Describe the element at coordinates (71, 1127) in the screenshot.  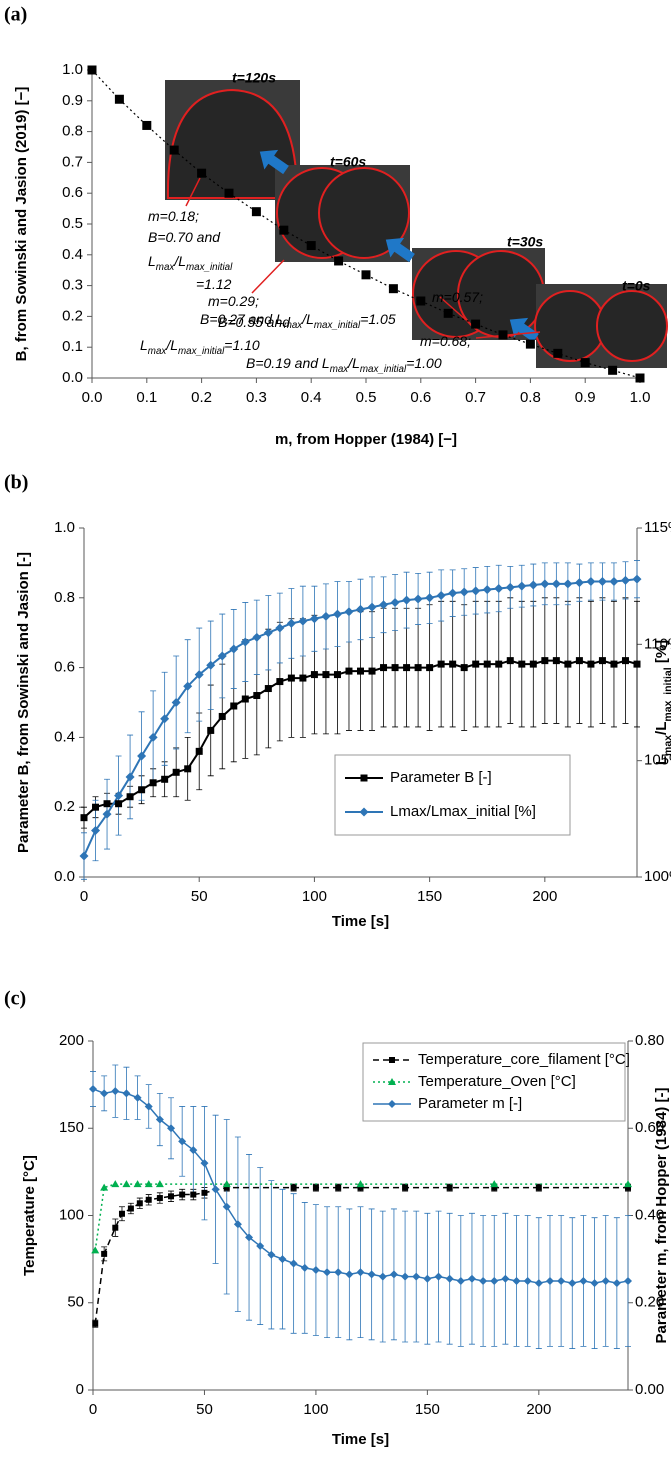
I see `y-tick-label: 150` at that location.